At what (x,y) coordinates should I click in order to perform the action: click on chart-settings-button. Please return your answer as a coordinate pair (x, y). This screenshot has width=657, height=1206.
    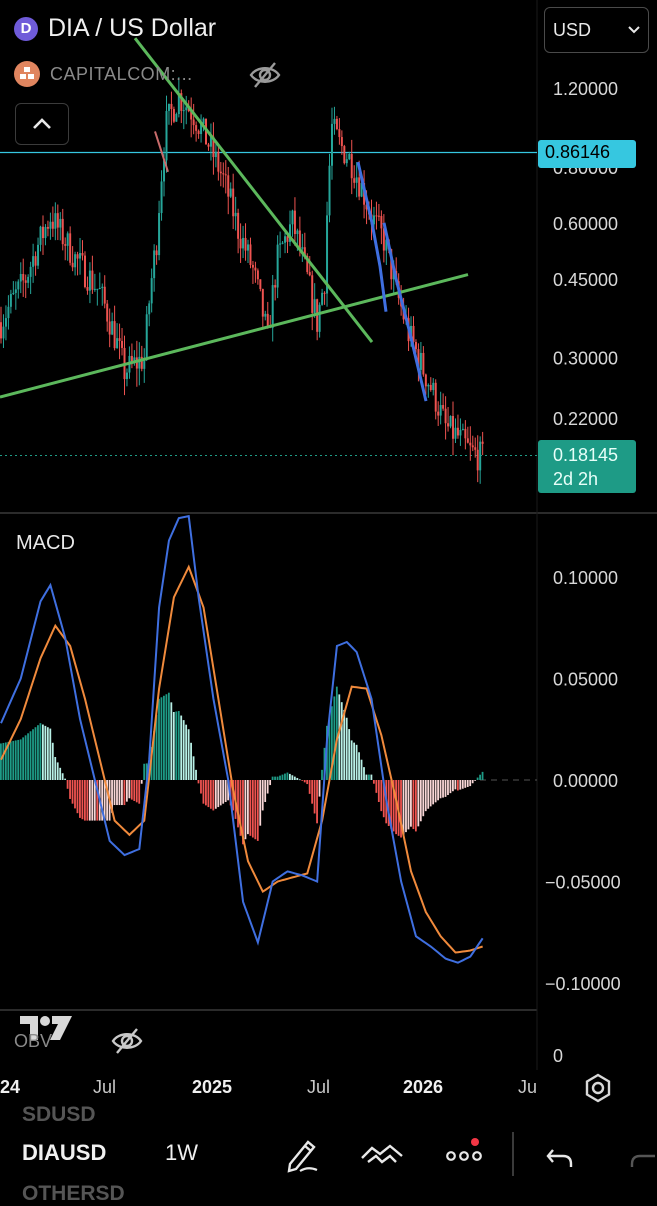
    Looking at the image, I should click on (598, 1090).